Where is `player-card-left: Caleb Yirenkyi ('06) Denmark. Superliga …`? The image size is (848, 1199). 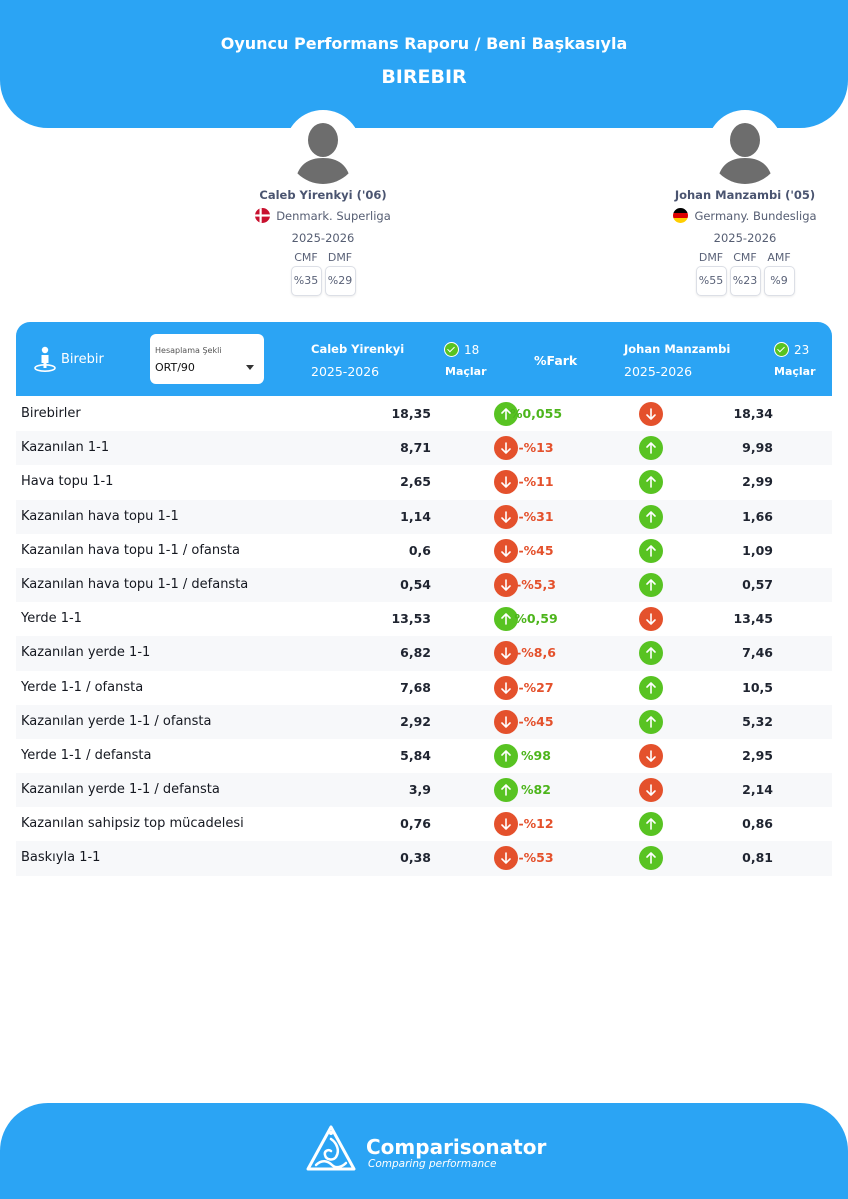 player-card-left: Caleb Yirenkyi ('06) Denmark. Superliga … is located at coordinates (323, 204).